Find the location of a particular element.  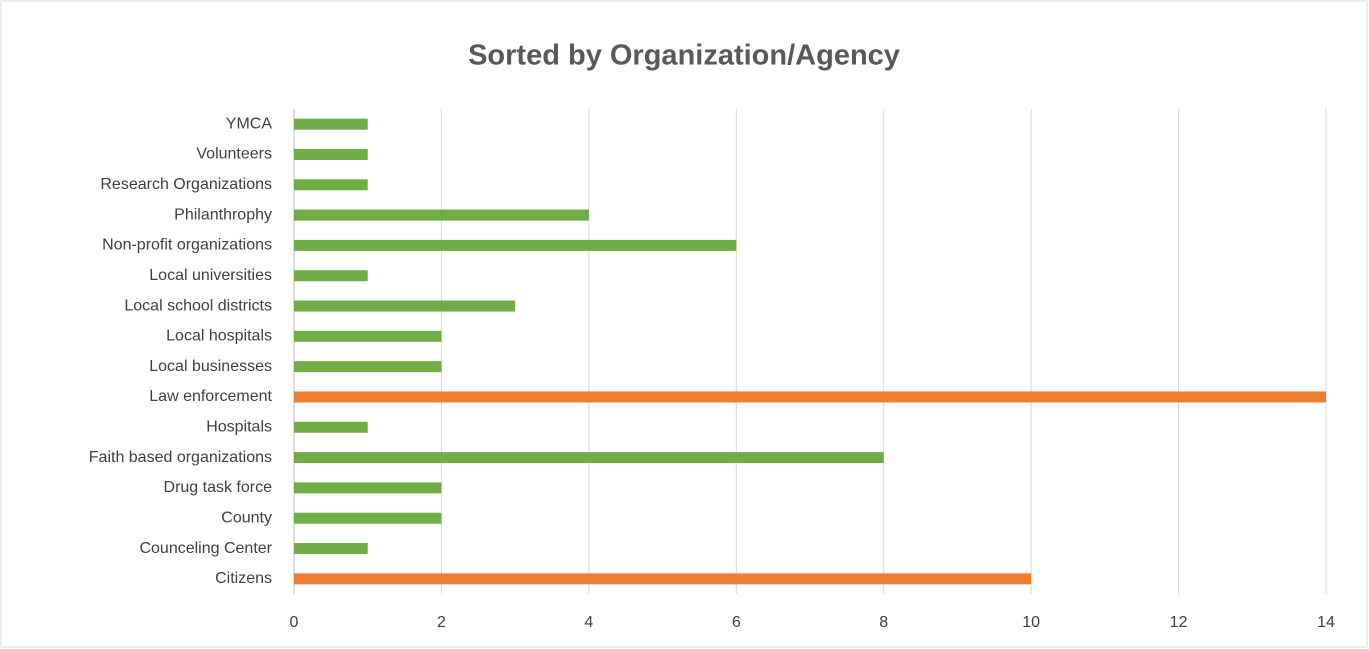

x-tick-label: 4 is located at coordinates (588, 622).